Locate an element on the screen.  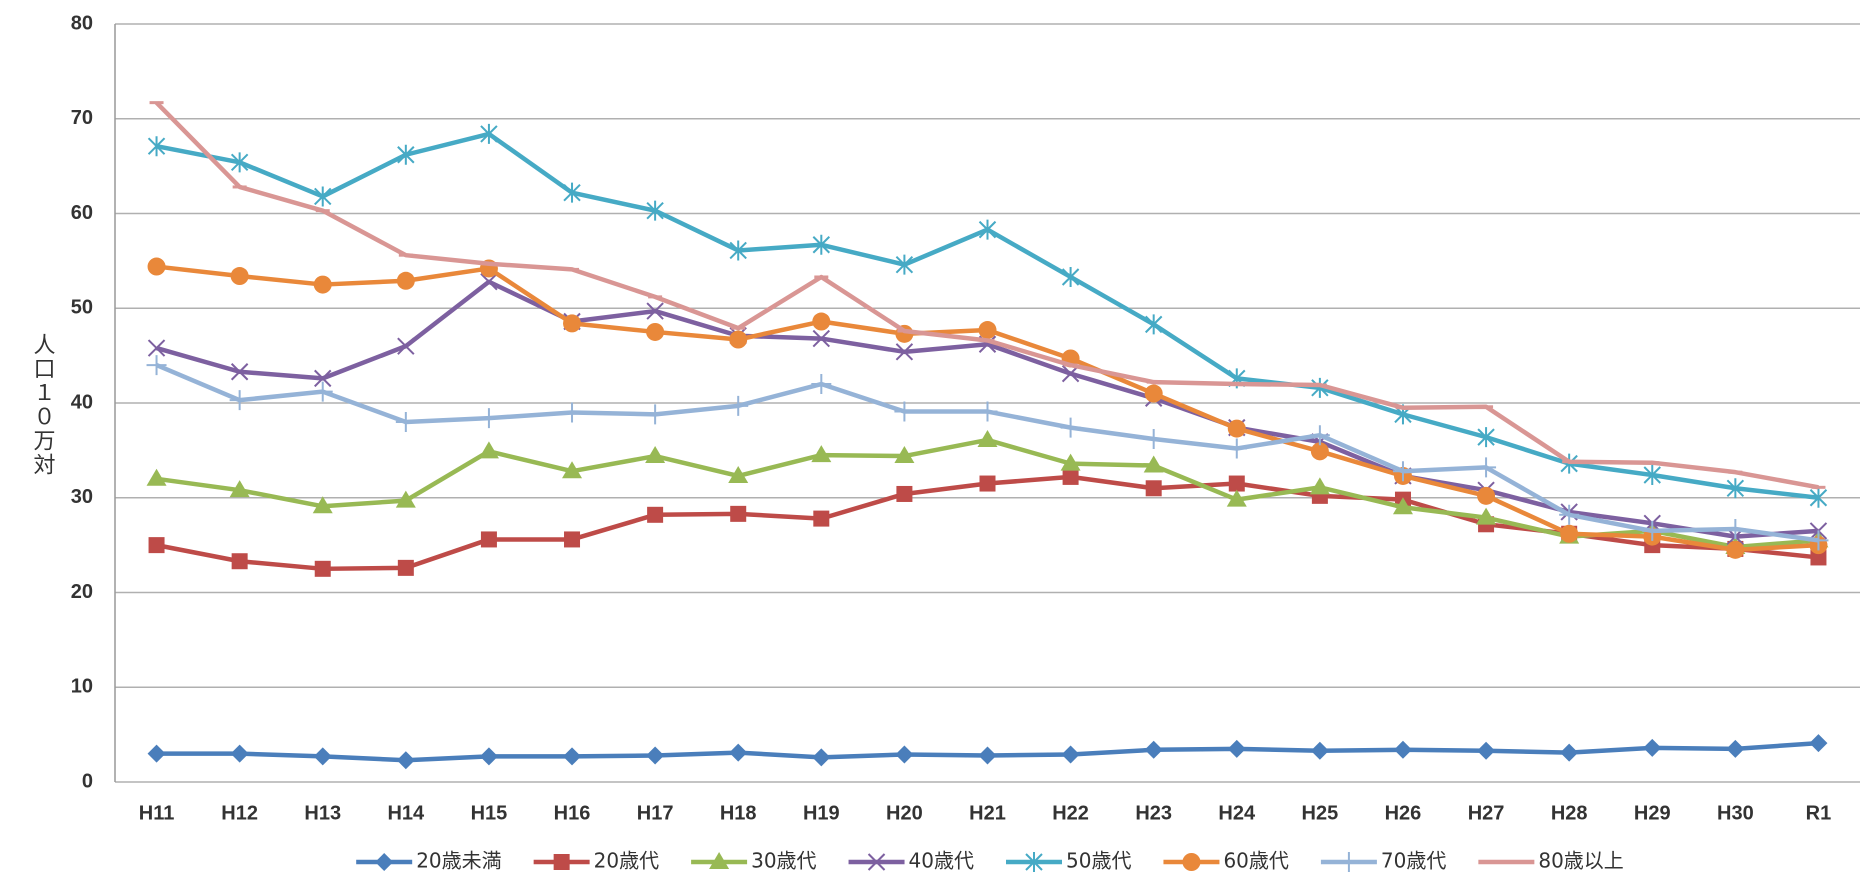
series is located at coordinates (987, 752).